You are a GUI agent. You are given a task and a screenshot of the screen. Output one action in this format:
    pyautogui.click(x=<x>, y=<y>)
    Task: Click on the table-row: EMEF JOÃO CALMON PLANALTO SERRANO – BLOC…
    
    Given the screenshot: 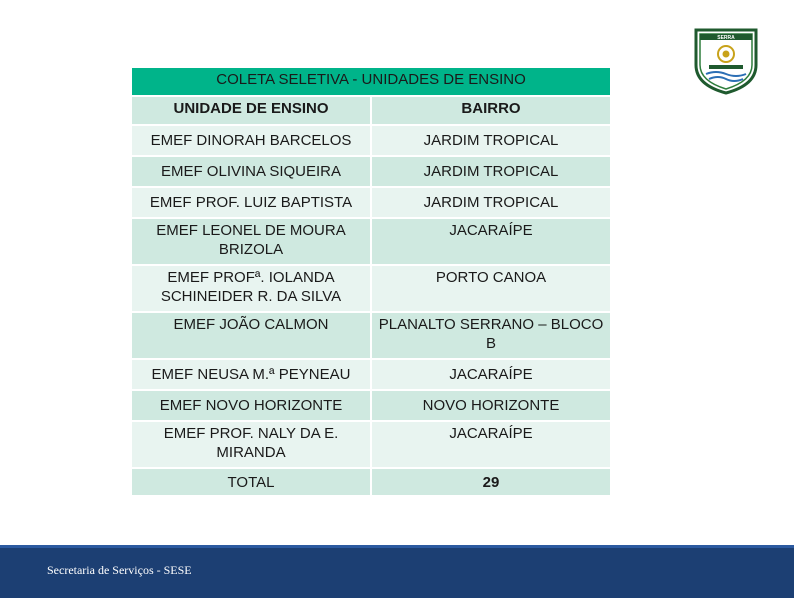 What is the action you would take?
    pyautogui.click(x=371, y=335)
    